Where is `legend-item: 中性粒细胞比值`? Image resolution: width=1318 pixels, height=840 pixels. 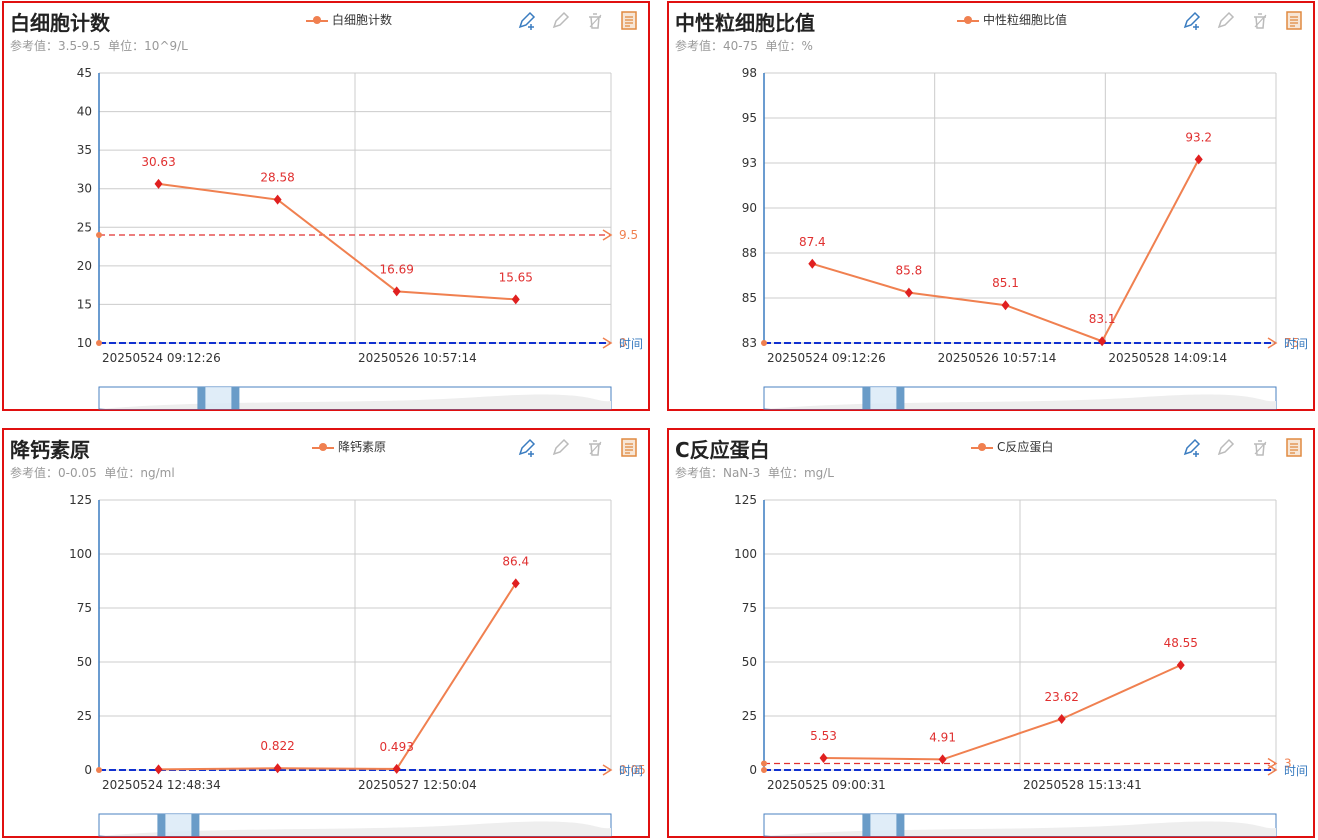
legend-item: 中性粒细胞比值 is located at coordinates (1012, 19).